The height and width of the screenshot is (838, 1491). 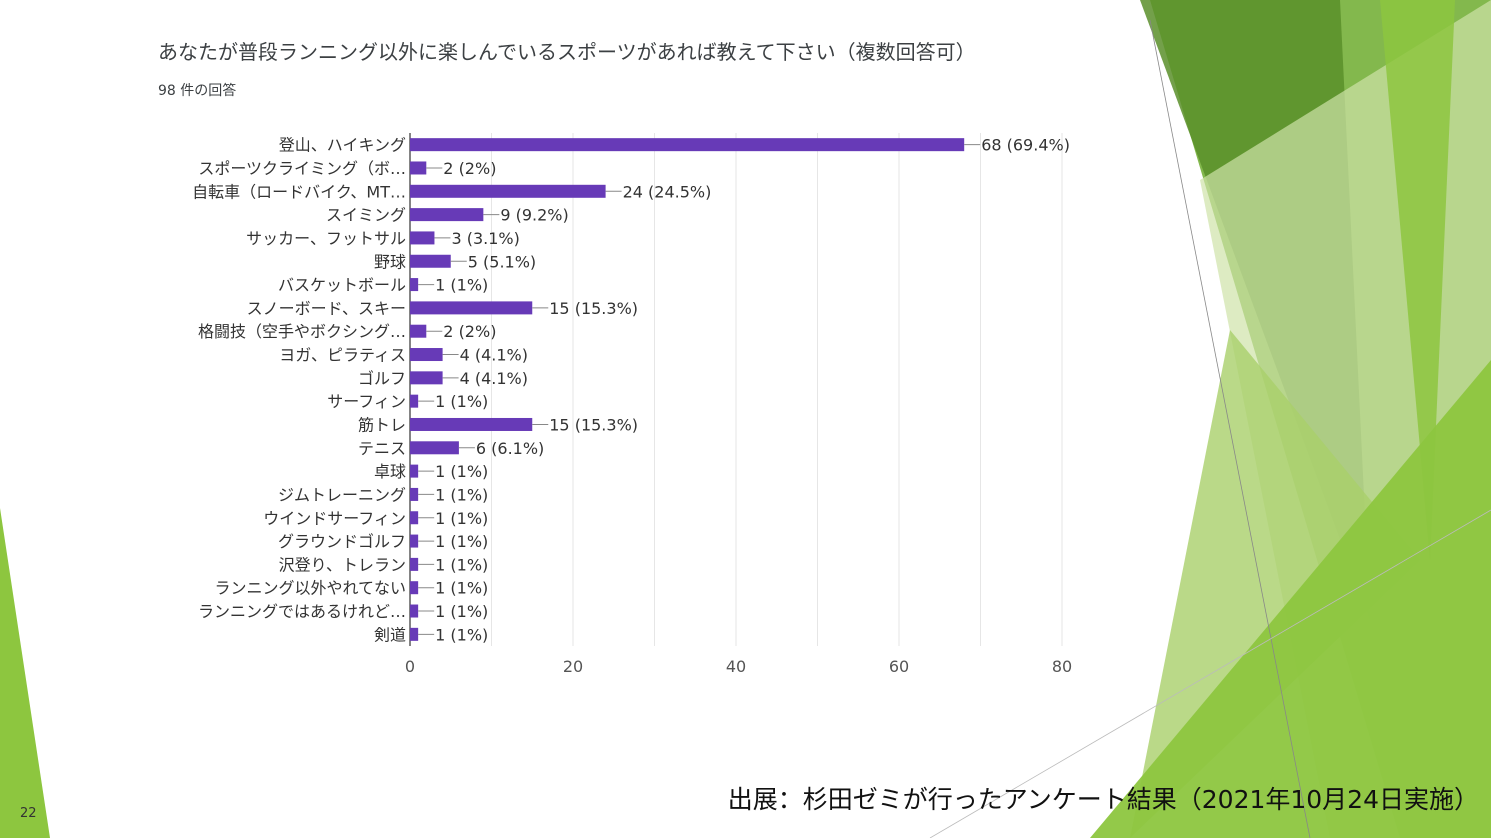 What do you see at coordinates (382, 448) in the screenshot?
I see `category-label: テニス` at bounding box center [382, 448].